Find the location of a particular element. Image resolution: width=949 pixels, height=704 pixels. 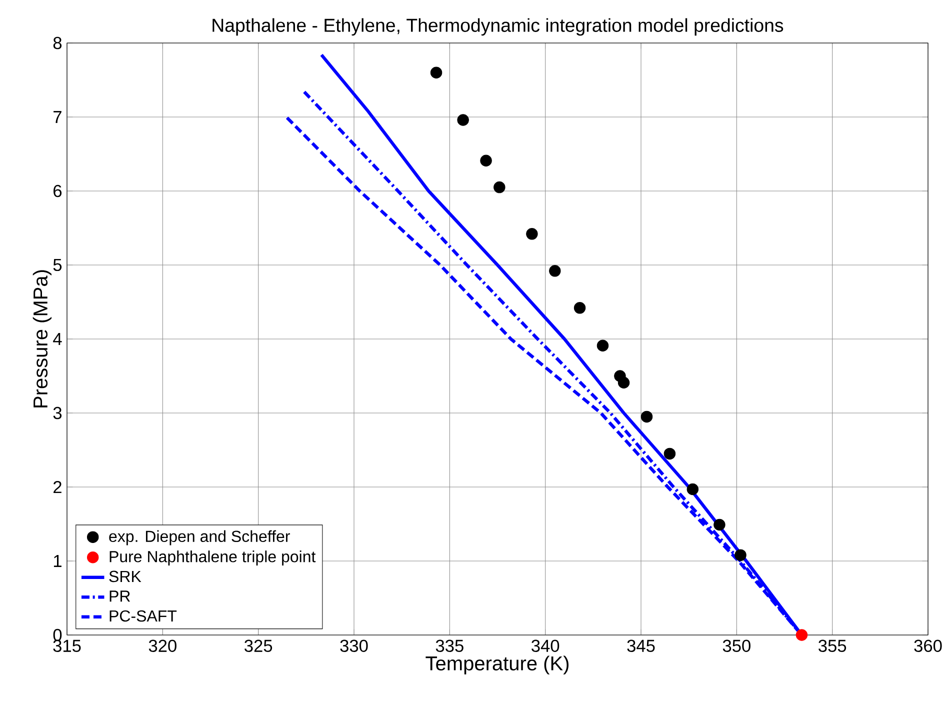

x-tick-label: 335 is located at coordinates (450, 646).